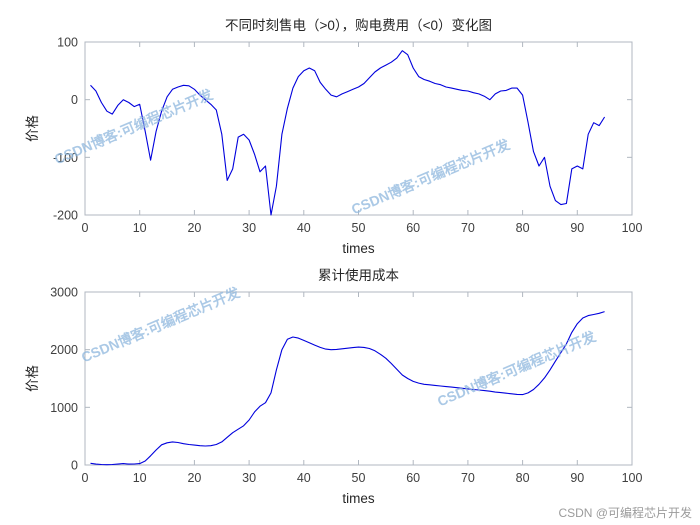  Describe the element at coordinates (32, 378) in the screenshot. I see `y-axis-label-2: 价格` at that location.